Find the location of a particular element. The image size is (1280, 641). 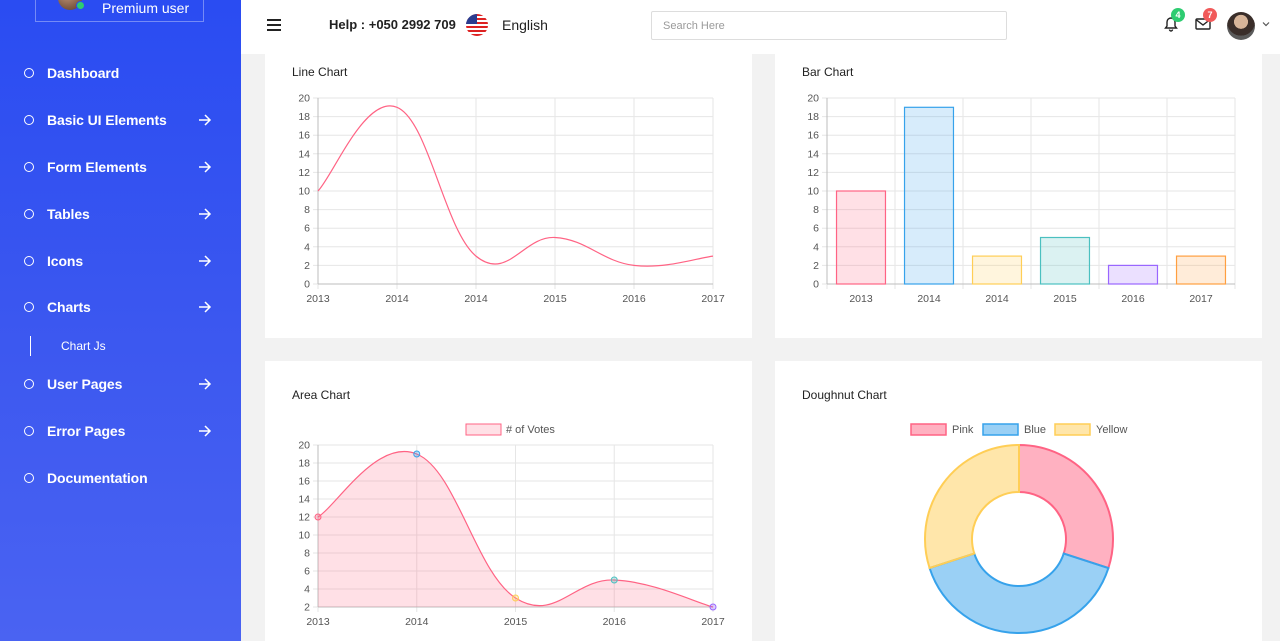

legend-label: Blue is located at coordinates (1035, 430).